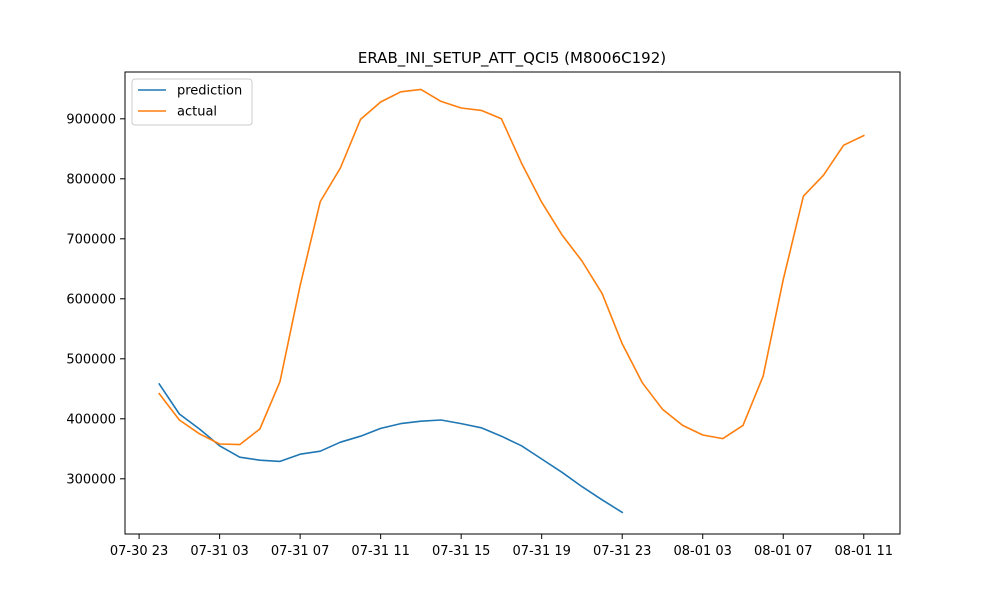 The width and height of the screenshot is (1000, 600). Describe the element at coordinates (461, 551) in the screenshot. I see `x-tick-label: 07-31 15` at that location.